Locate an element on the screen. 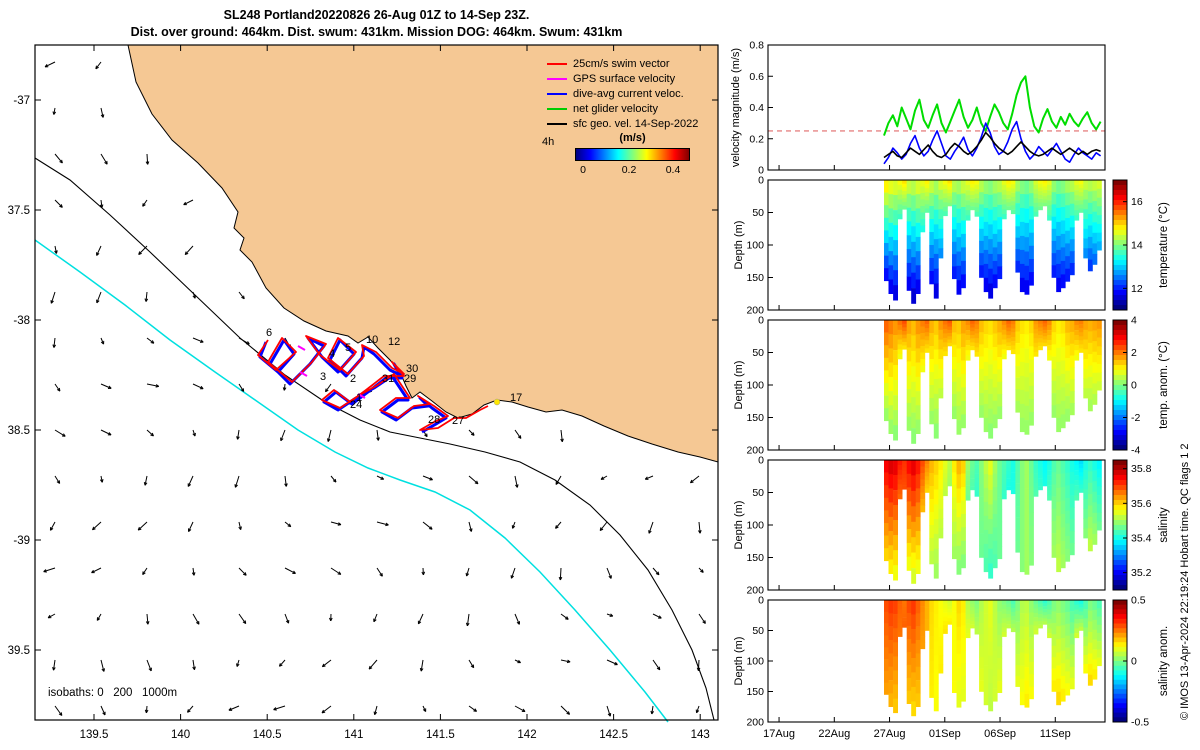  gps-velocity-swatch is located at coordinates (557, 78).